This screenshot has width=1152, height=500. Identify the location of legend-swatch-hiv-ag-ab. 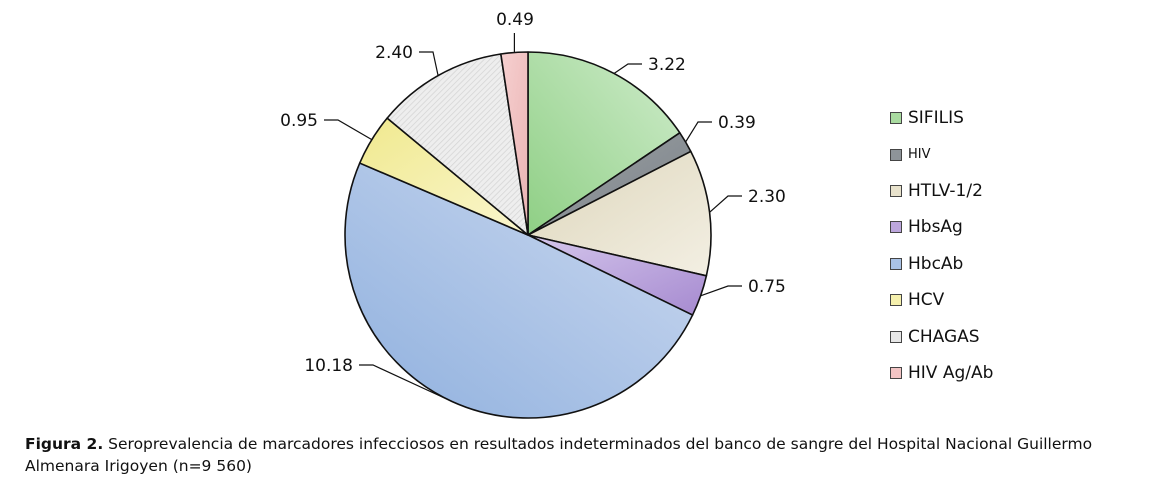
(896, 372).